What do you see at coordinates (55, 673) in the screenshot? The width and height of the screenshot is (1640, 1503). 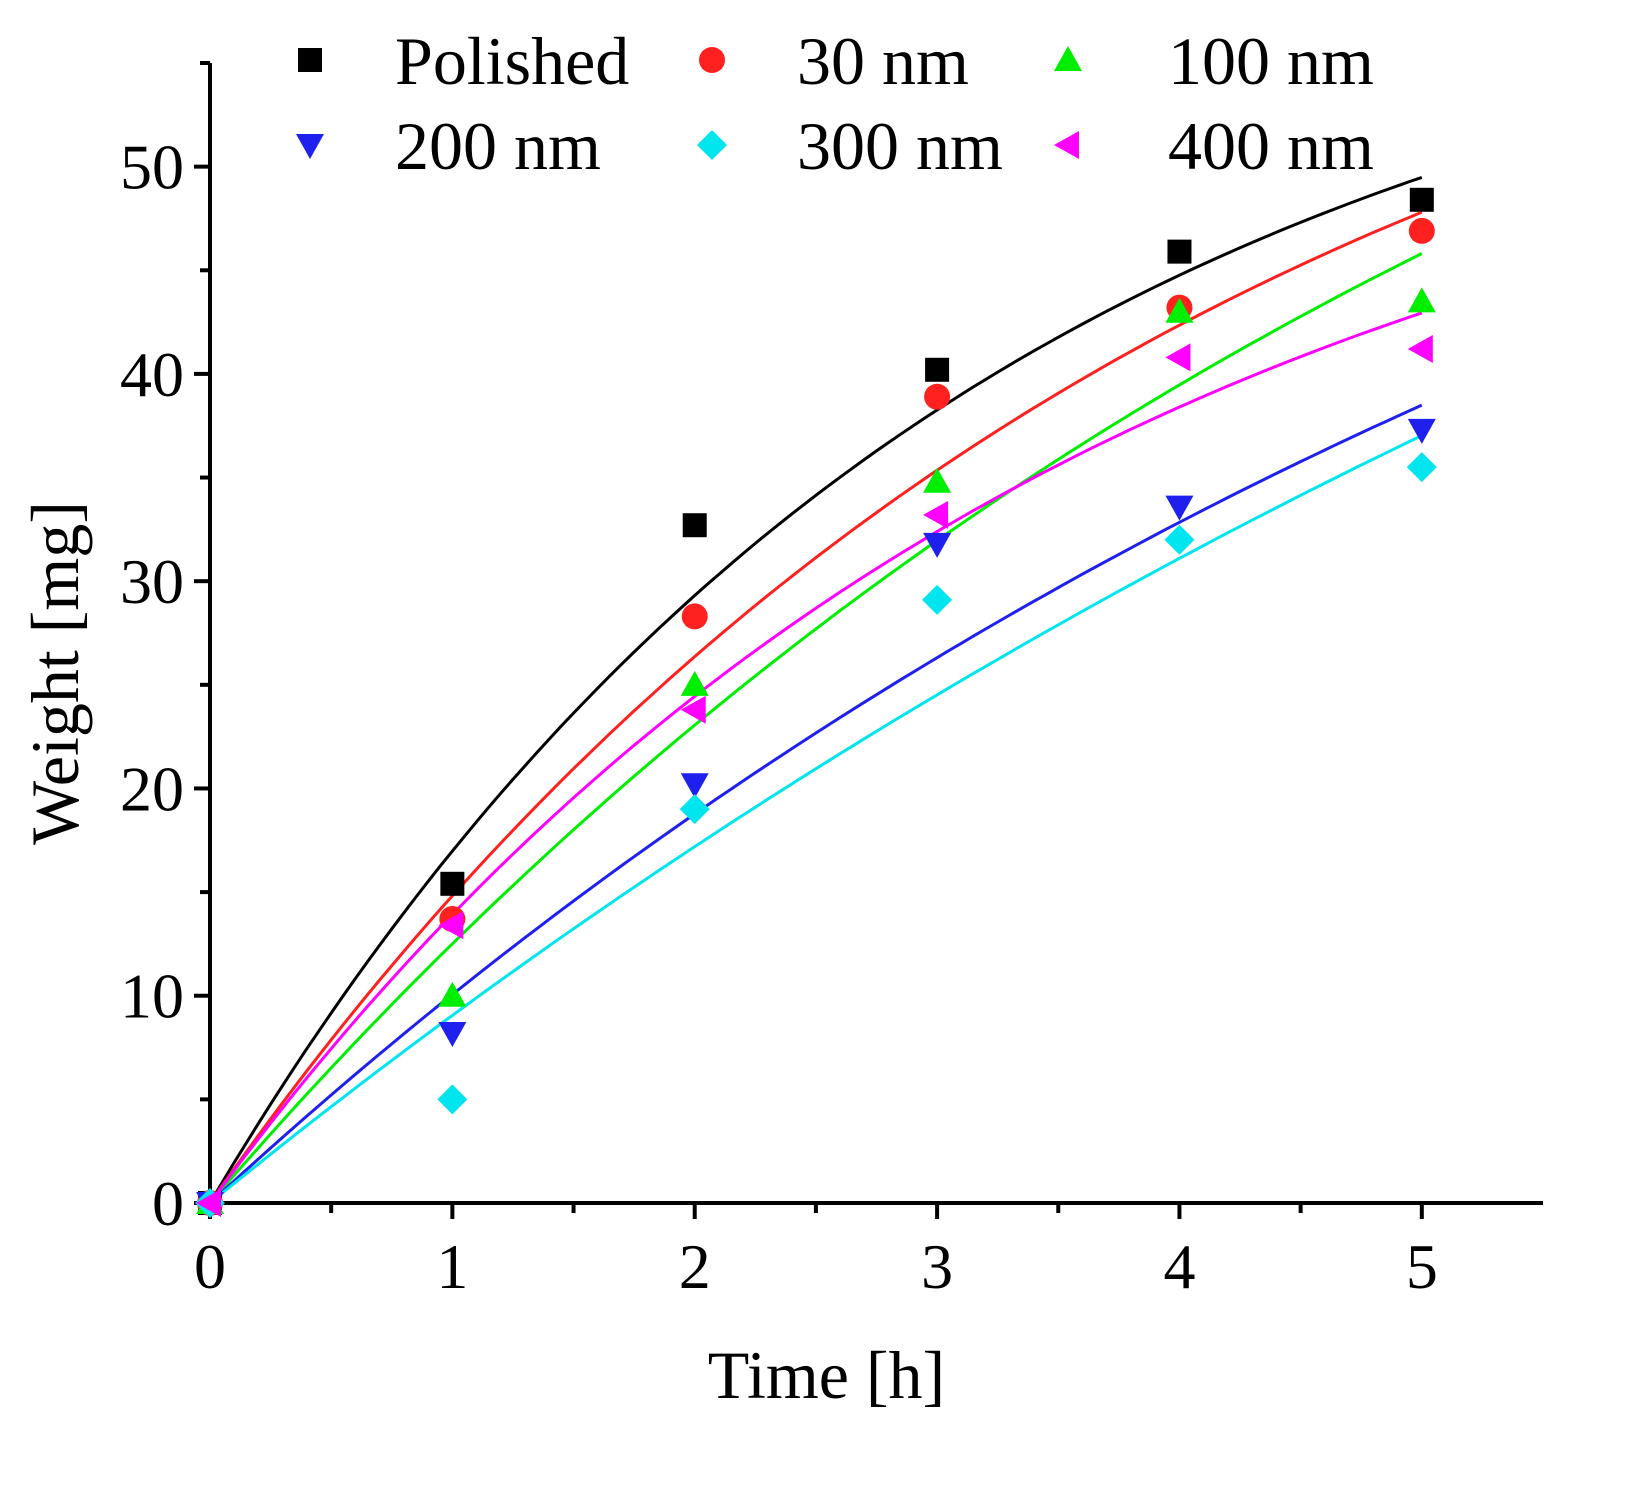 I see `y-axis-title: Weight [mg]` at bounding box center [55, 673].